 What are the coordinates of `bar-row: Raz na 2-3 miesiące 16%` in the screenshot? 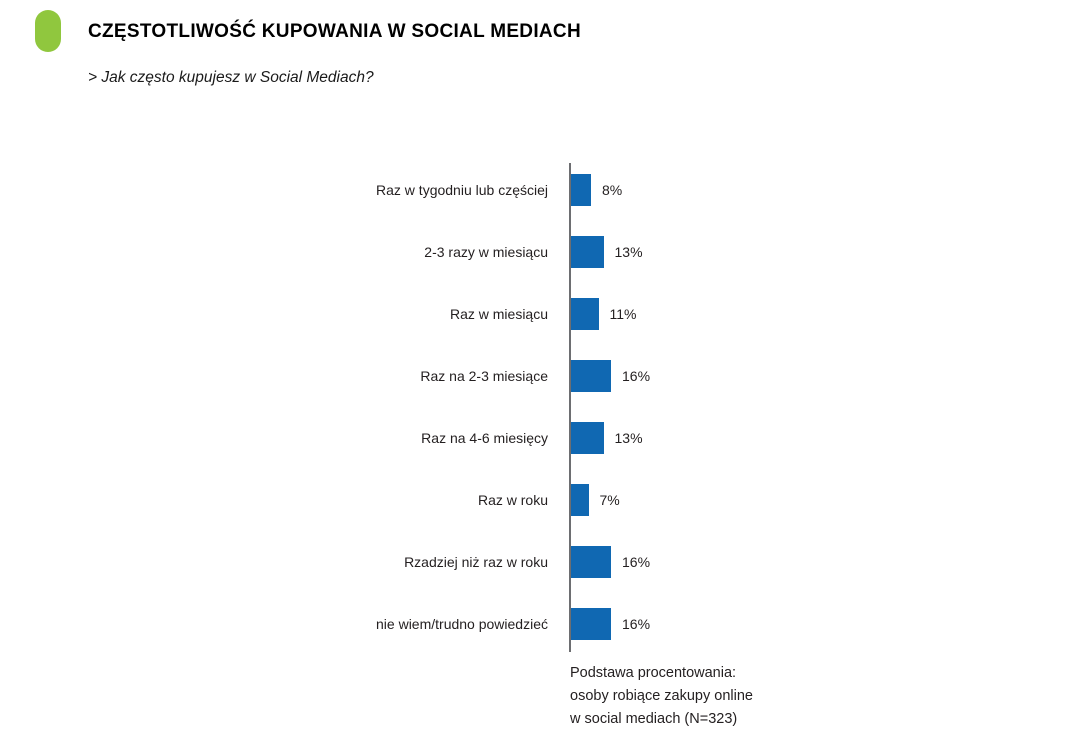 It's located at (542, 376).